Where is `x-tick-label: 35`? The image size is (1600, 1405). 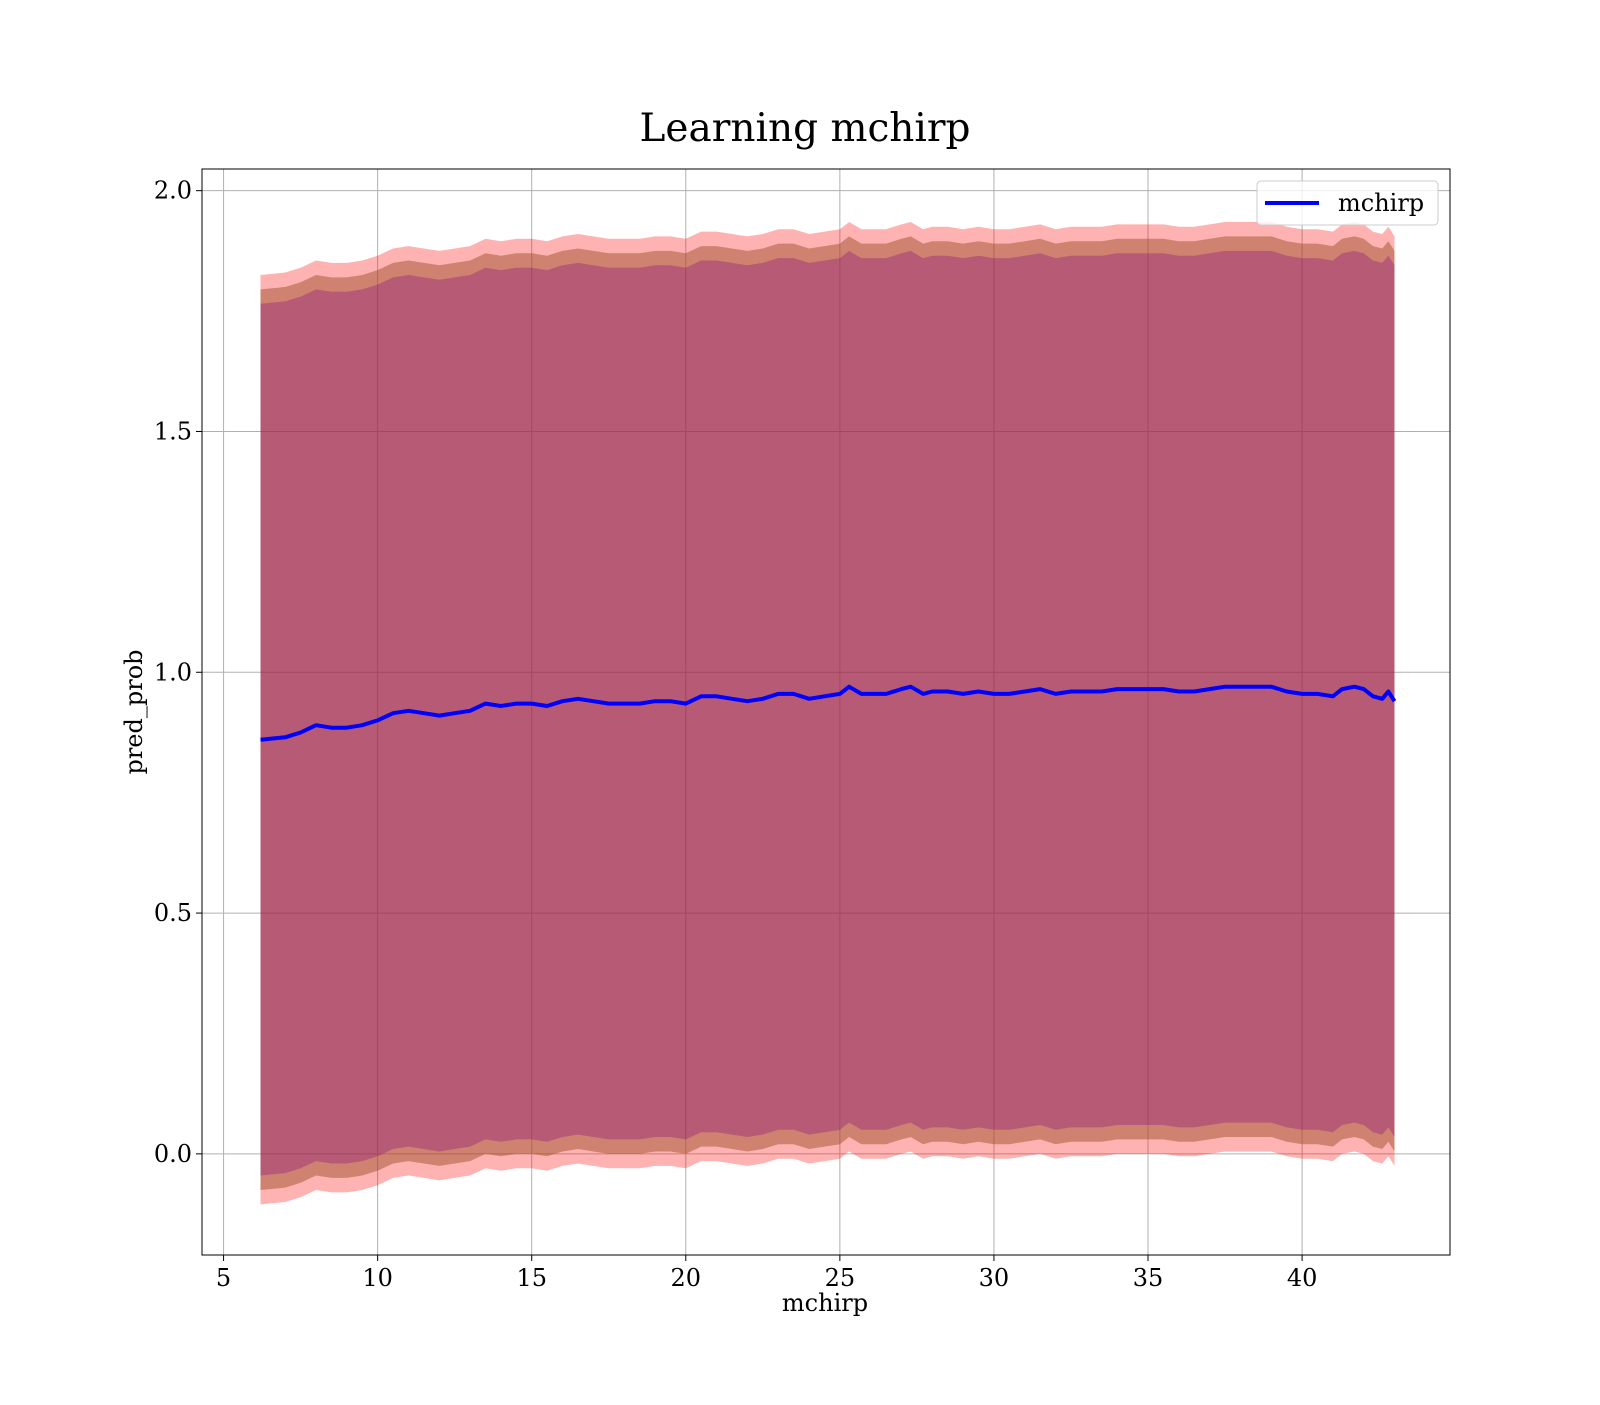 x-tick-label: 35 is located at coordinates (1148, 1278).